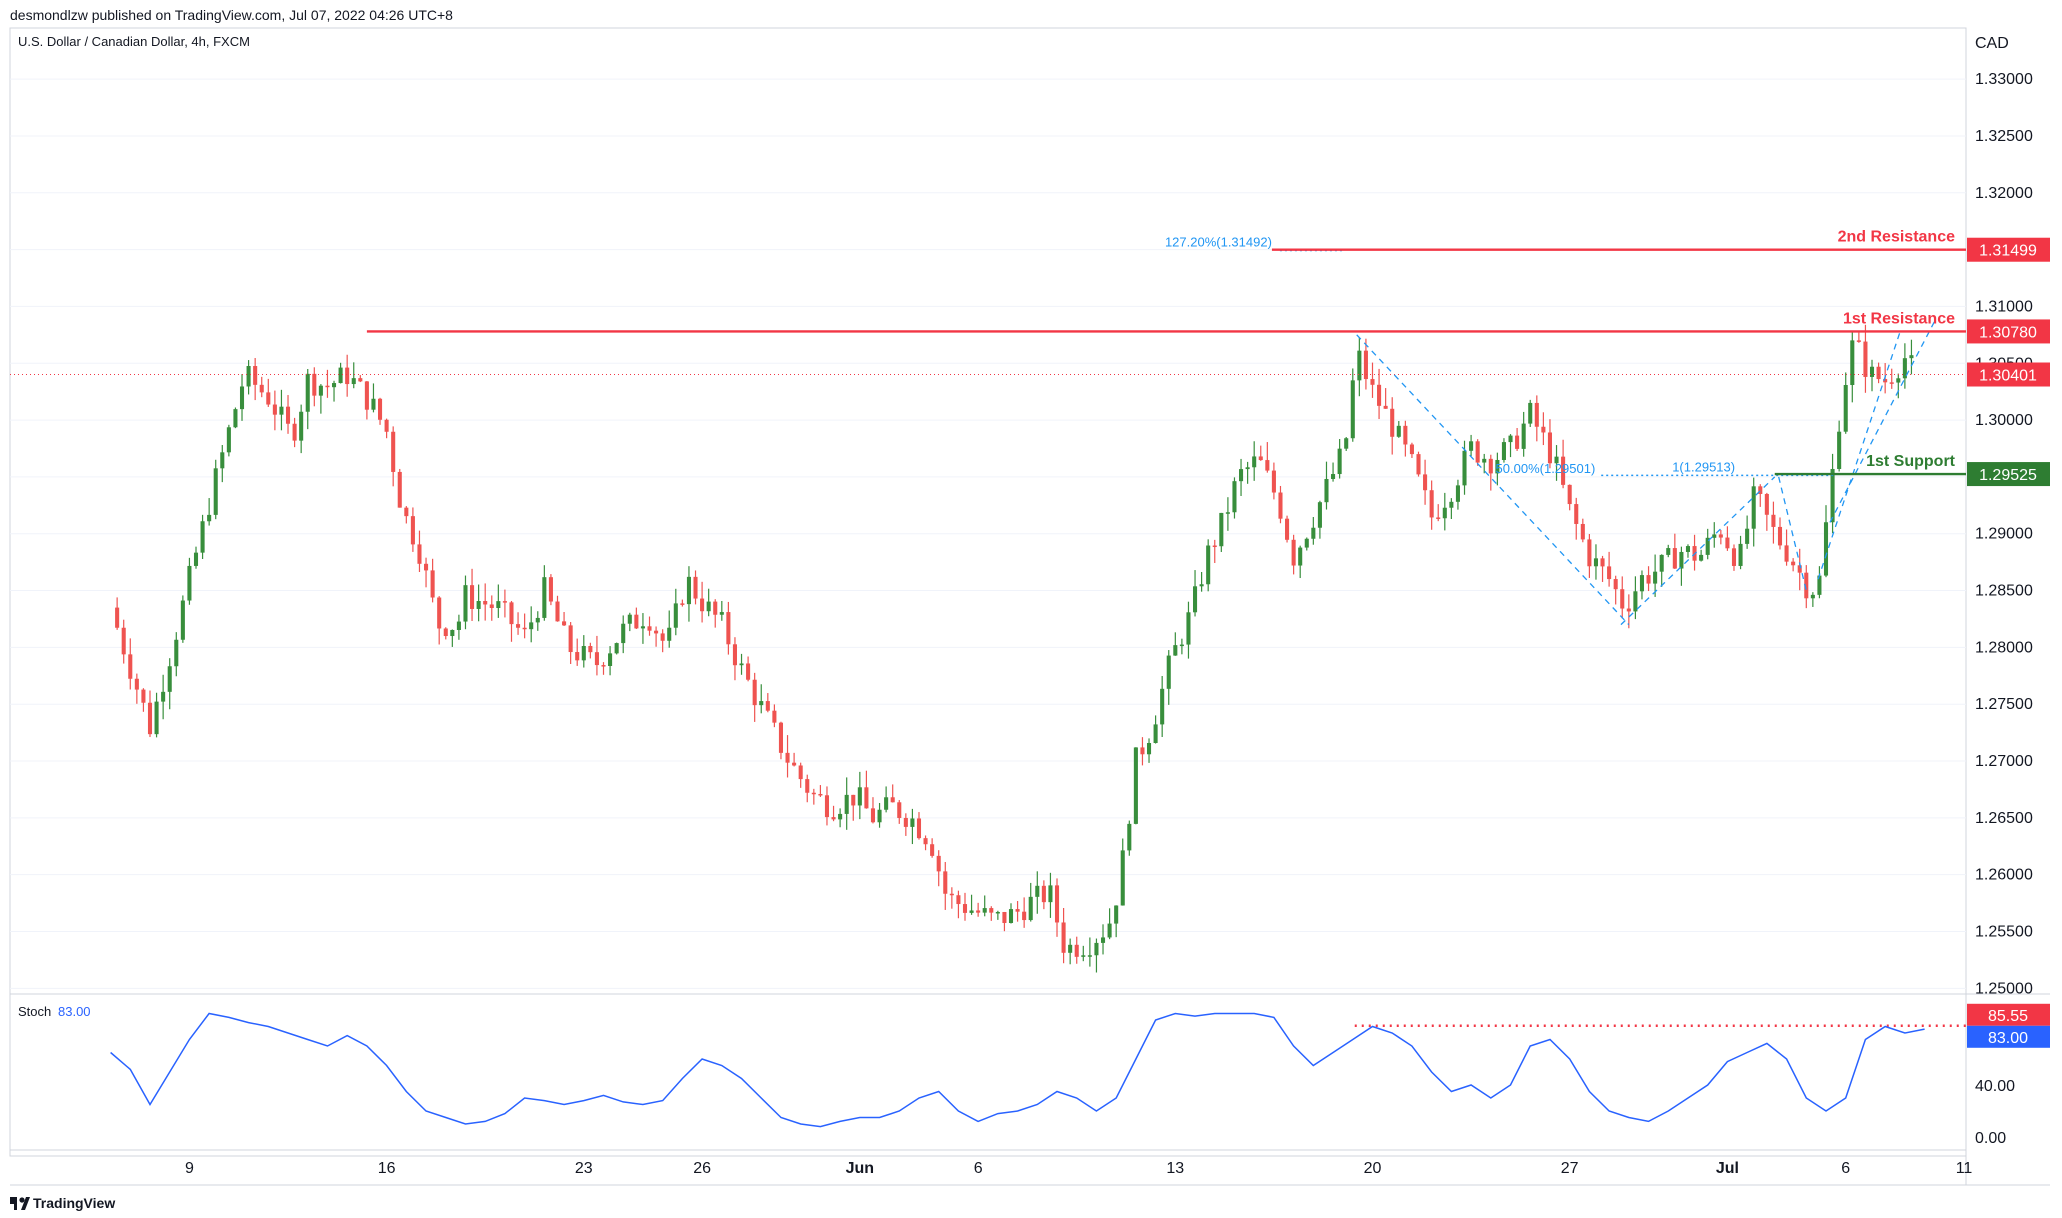 This screenshot has width=2062, height=1218. What do you see at coordinates (2004, 704) in the screenshot?
I see `y-tick-label: 1.27500` at bounding box center [2004, 704].